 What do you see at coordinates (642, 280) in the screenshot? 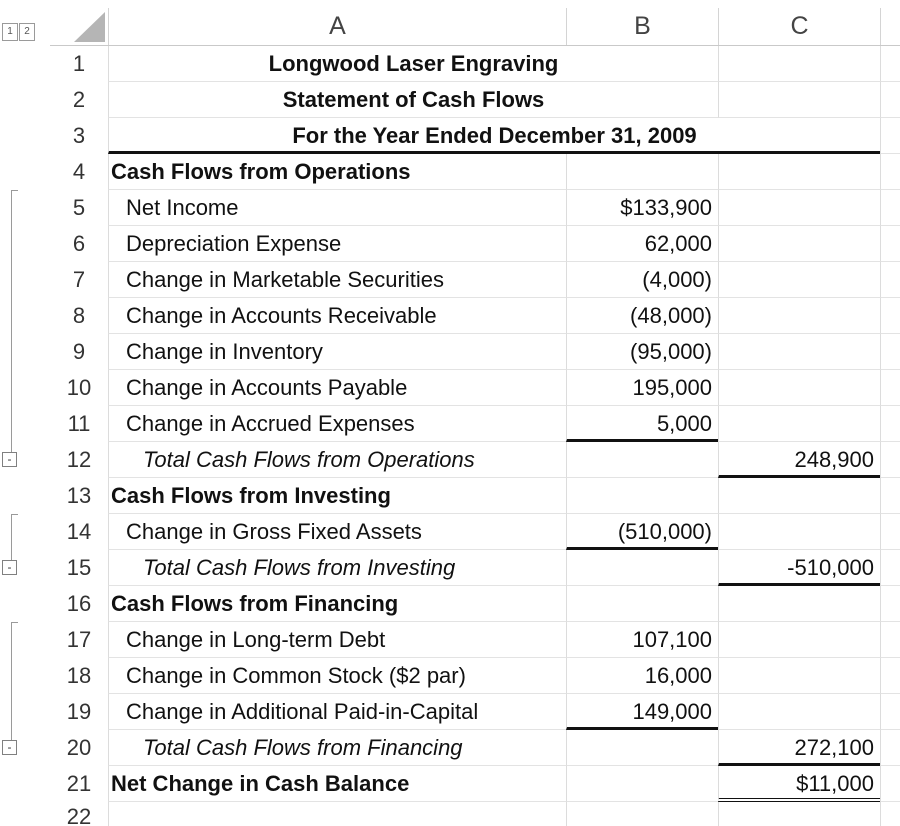
I see `cell-b7: (4,000)` at bounding box center [642, 280].